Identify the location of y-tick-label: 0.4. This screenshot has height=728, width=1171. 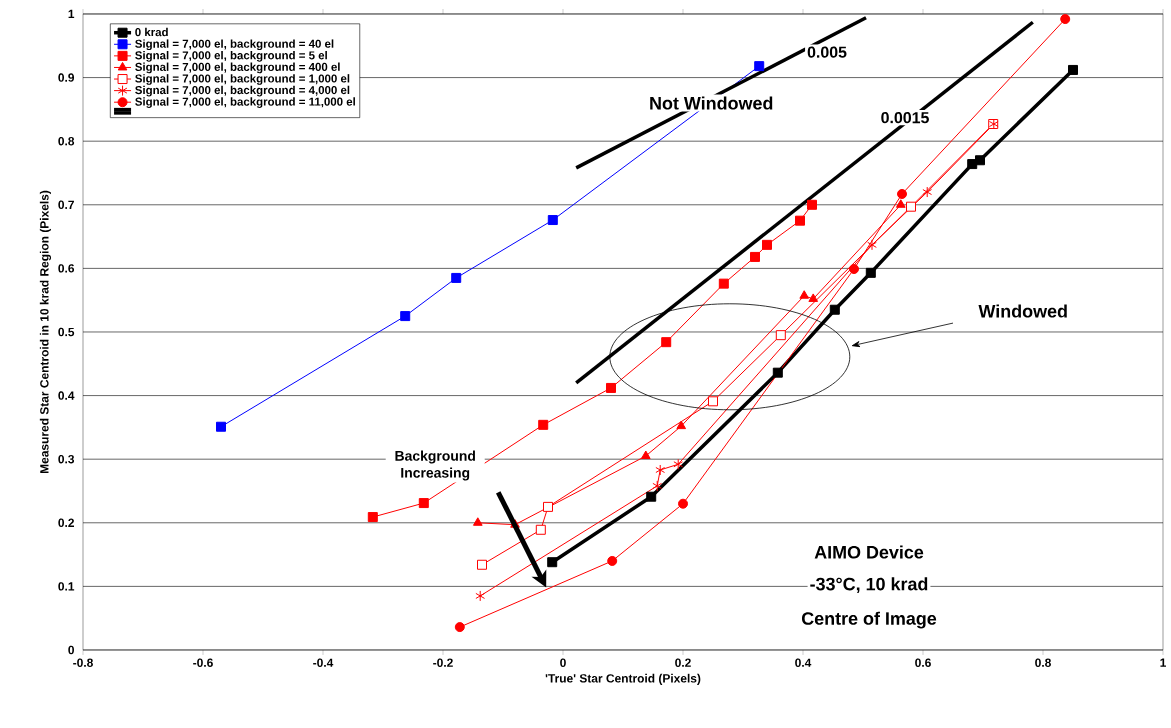
(66, 395).